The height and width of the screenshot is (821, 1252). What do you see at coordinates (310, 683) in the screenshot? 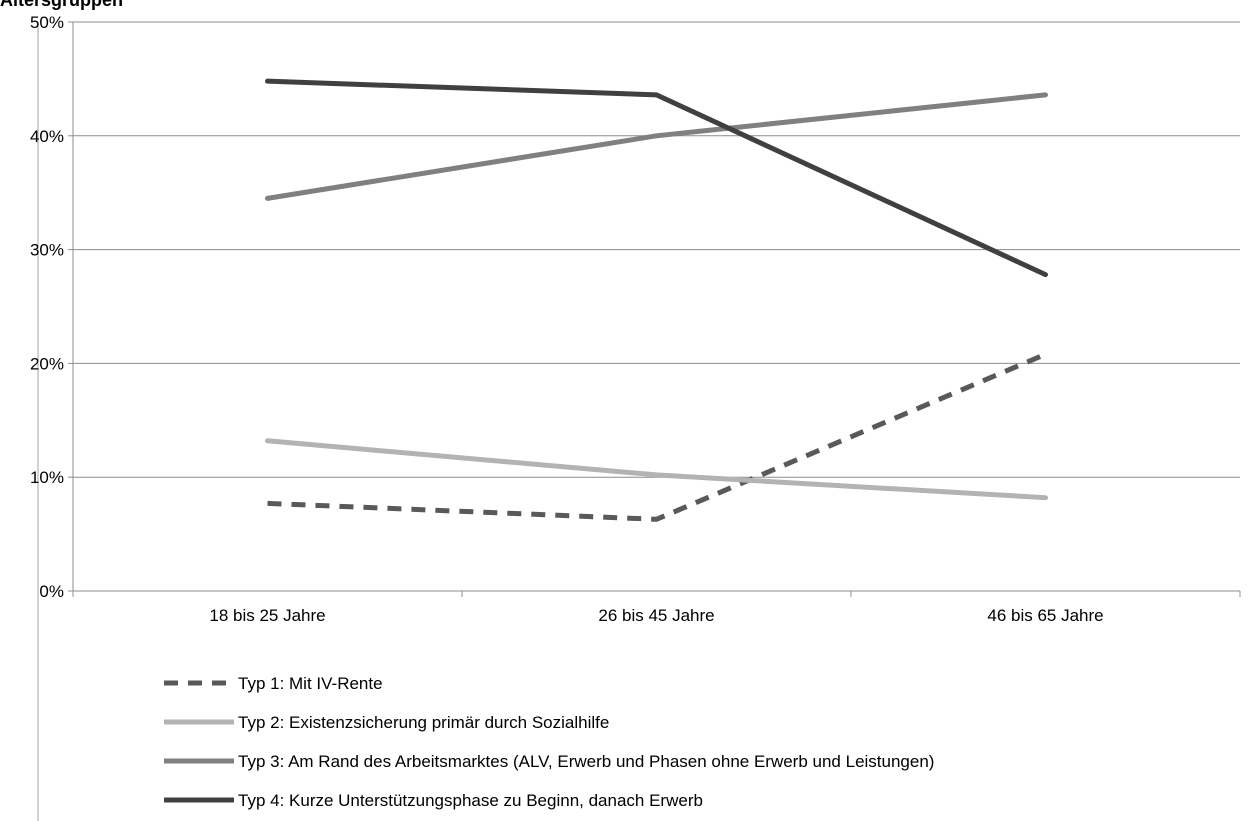
I see `legend-label: Typ 1: Mit IV-Rente` at bounding box center [310, 683].